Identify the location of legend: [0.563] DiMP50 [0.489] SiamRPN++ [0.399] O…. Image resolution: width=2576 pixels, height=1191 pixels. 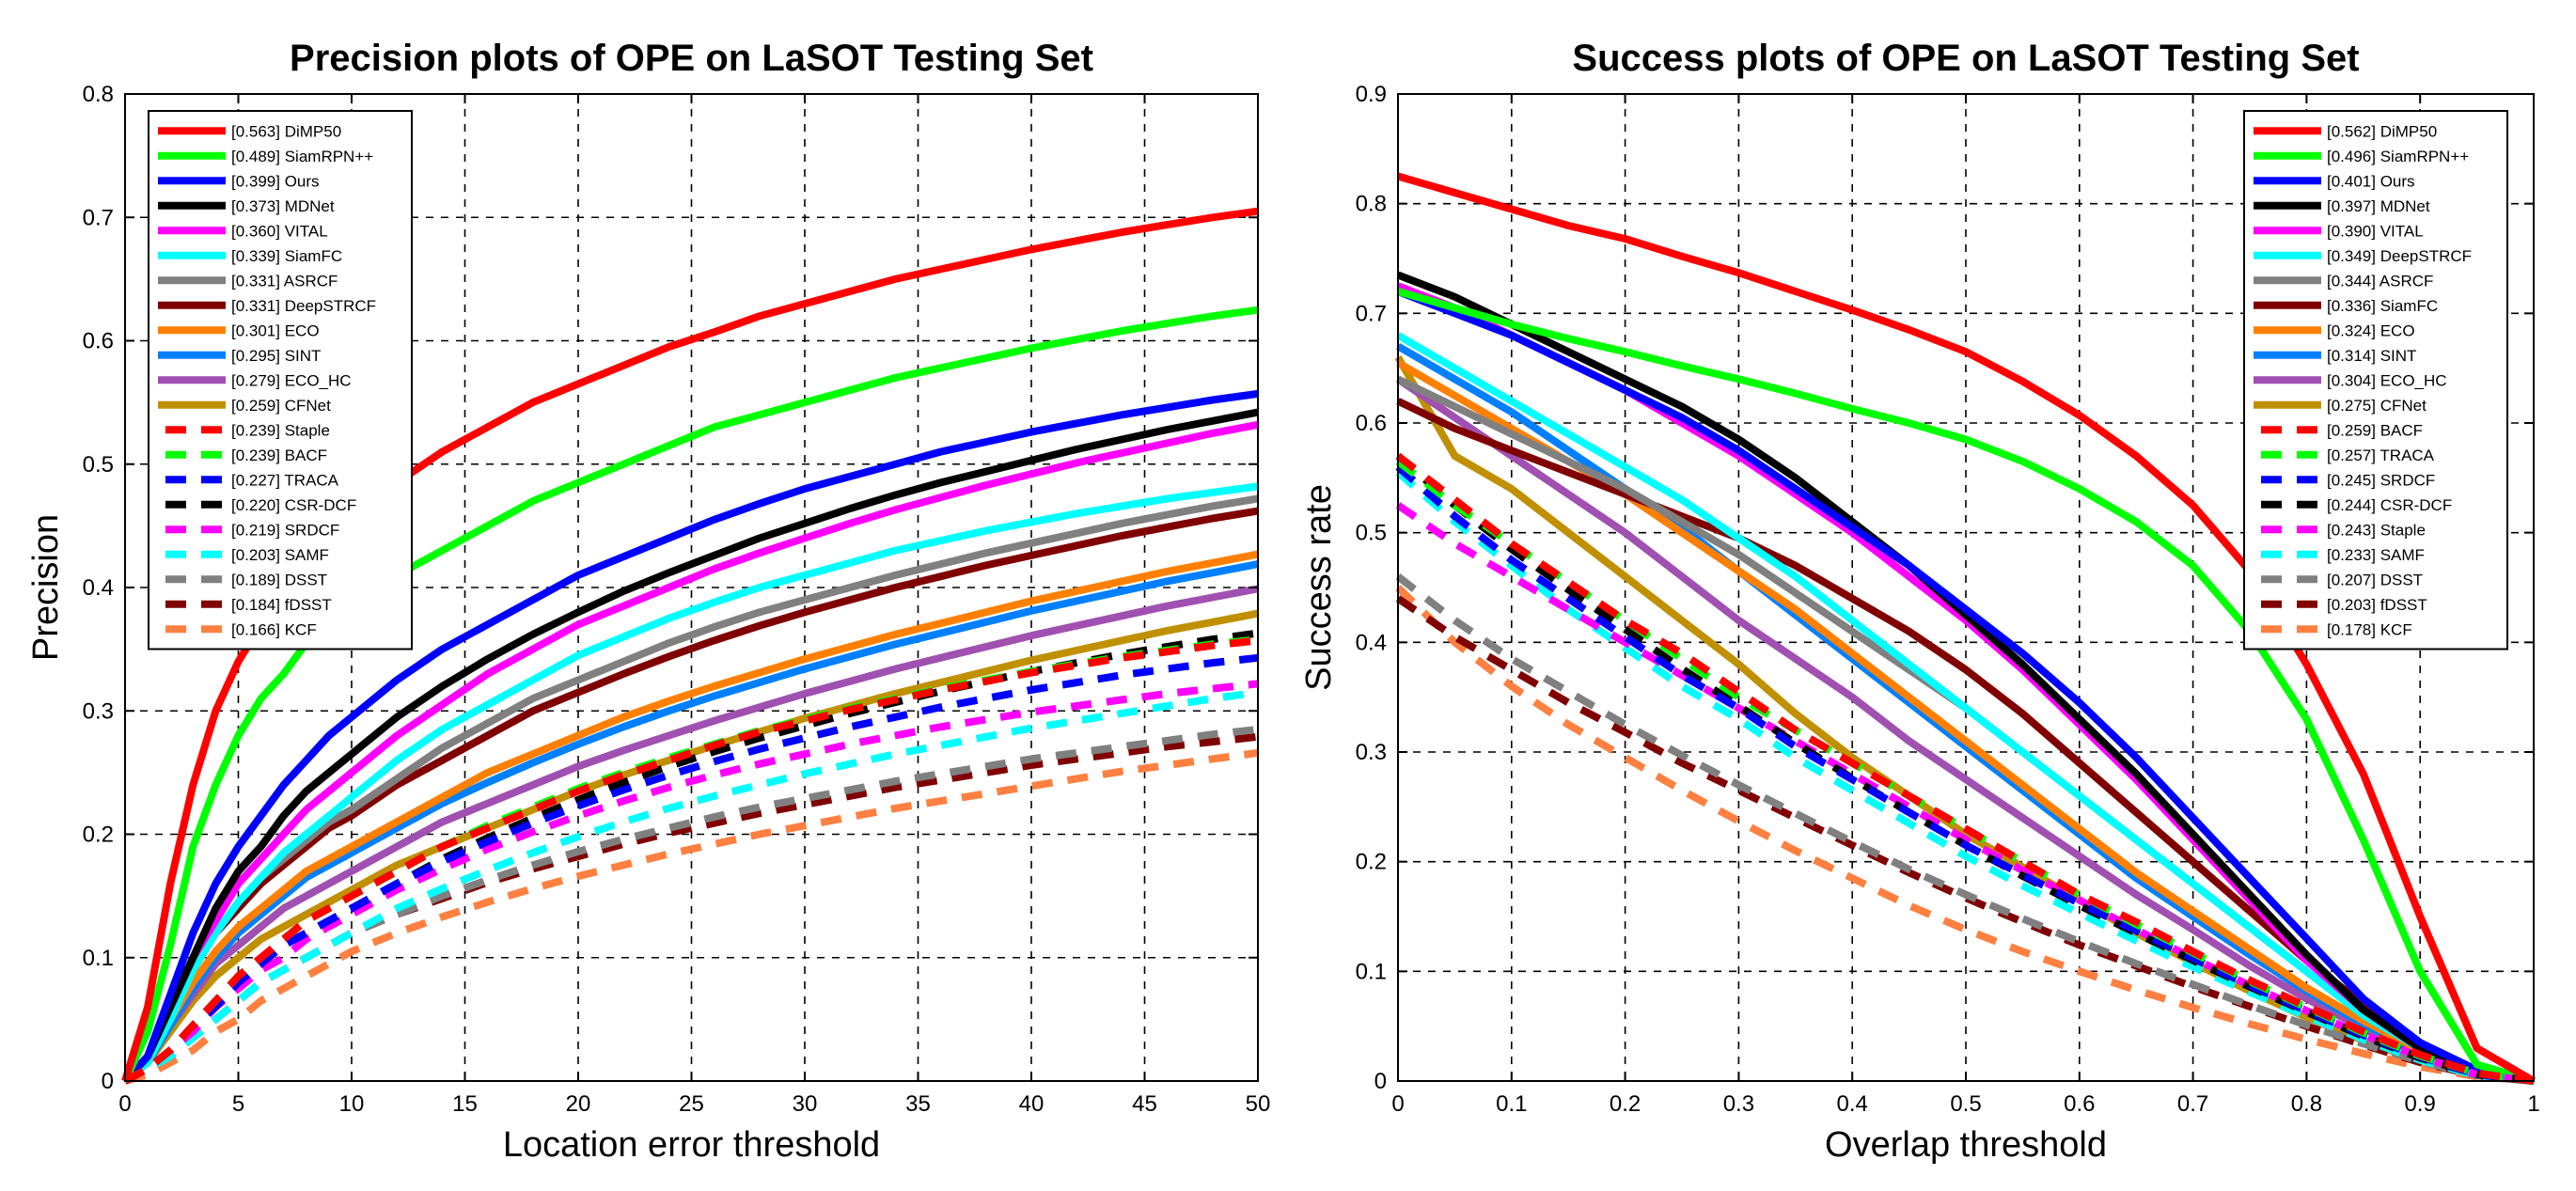
(280, 380).